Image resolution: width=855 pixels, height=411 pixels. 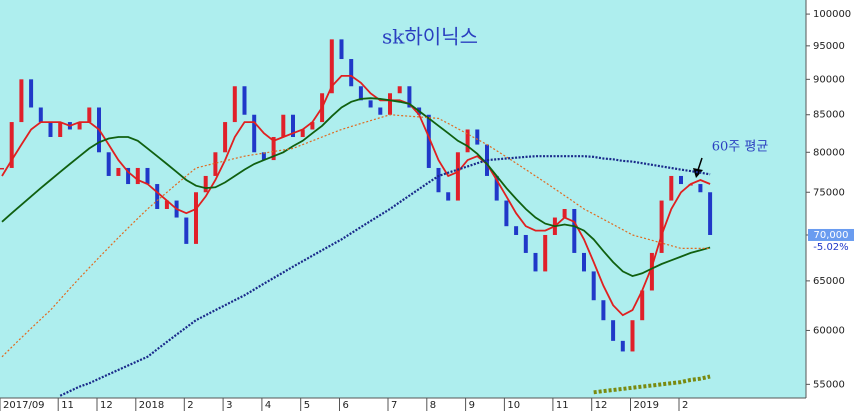 I want to click on y-tick-label: 85000, so click(x=829, y=115).